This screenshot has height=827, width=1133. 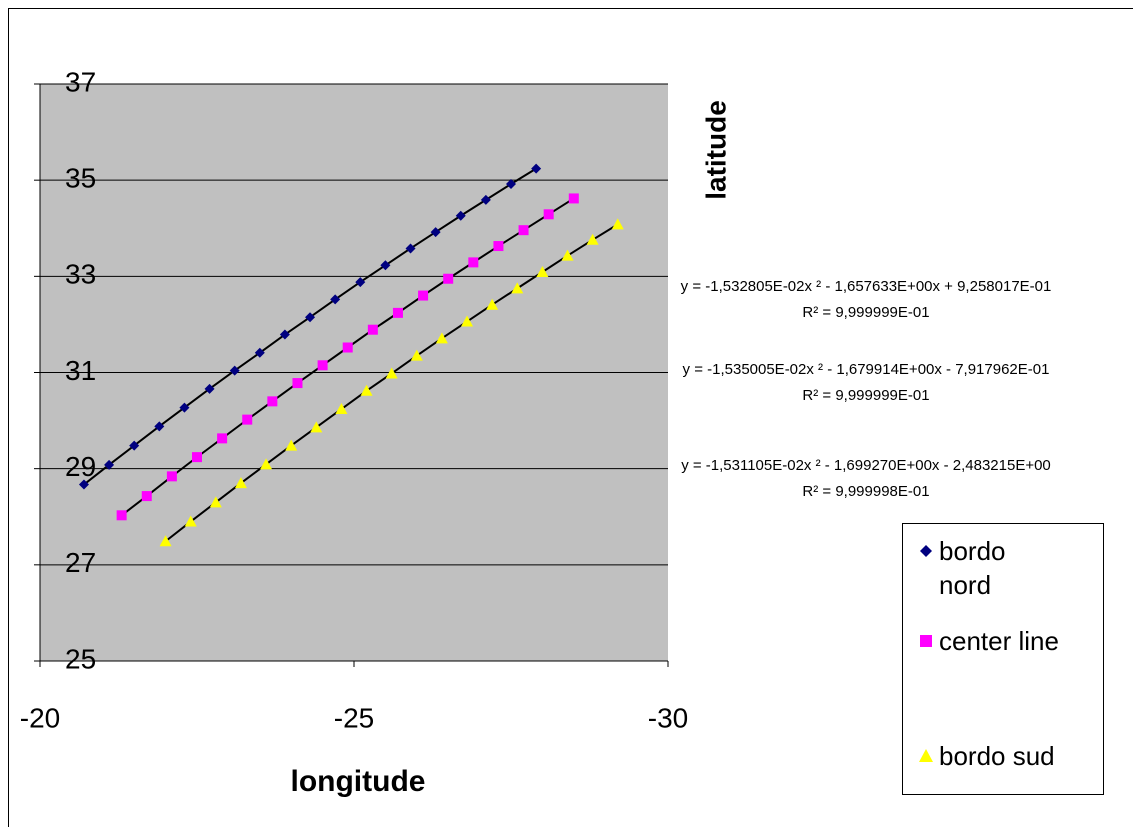 I want to click on x-tick-label: -20, so click(x=40, y=717).